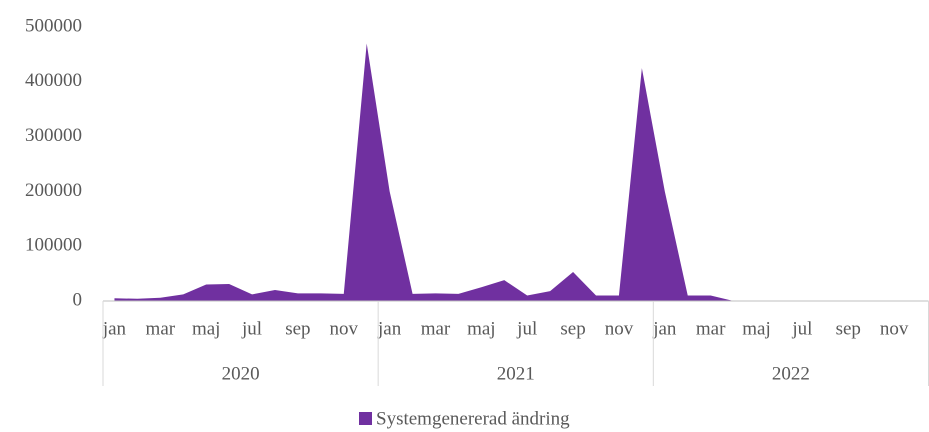 The height and width of the screenshot is (432, 929). Describe the element at coordinates (791, 373) in the screenshot. I see `x-group-label: 2022` at that location.